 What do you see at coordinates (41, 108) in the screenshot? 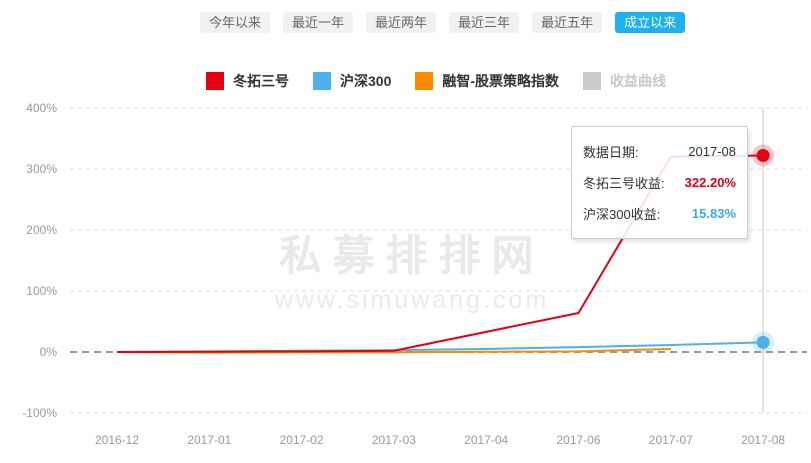
I see `y-axis-tick-400: 400%` at bounding box center [41, 108].